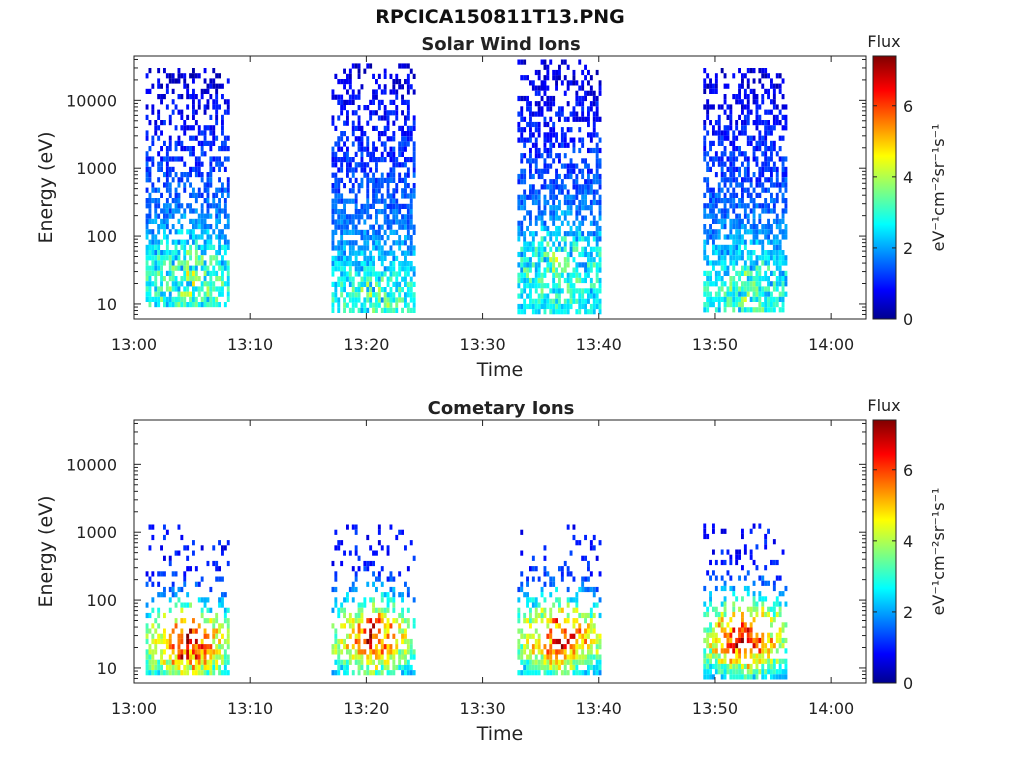 The image size is (1024, 772). What do you see at coordinates (96, 532) in the screenshot?
I see `y-tick-label: 1000` at bounding box center [96, 532].